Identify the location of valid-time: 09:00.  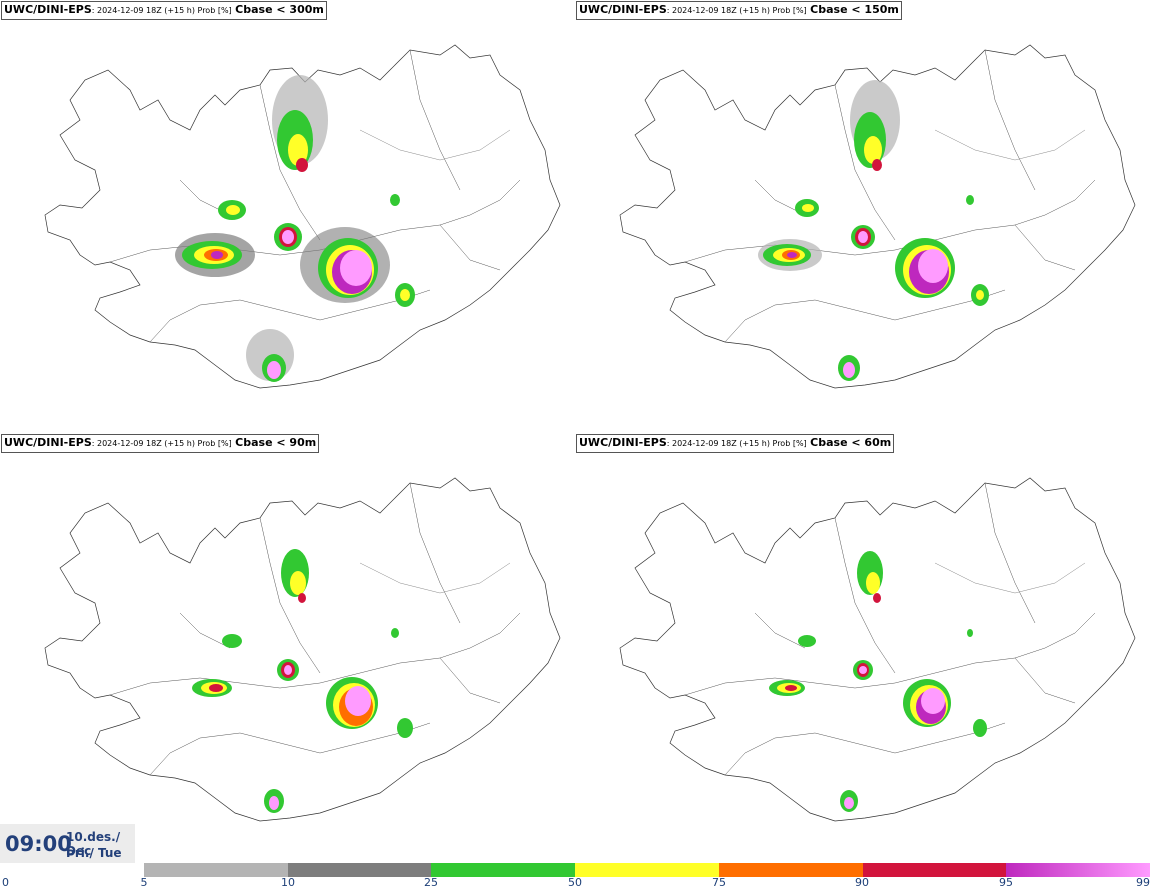
(38, 844).